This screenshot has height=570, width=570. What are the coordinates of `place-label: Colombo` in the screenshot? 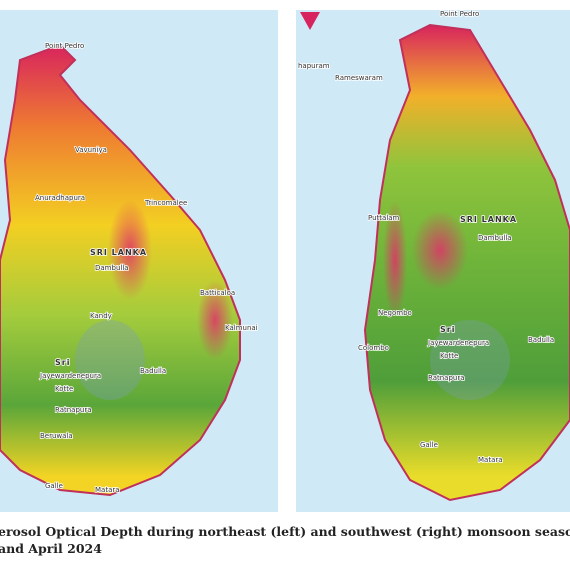 It's located at (373, 348).